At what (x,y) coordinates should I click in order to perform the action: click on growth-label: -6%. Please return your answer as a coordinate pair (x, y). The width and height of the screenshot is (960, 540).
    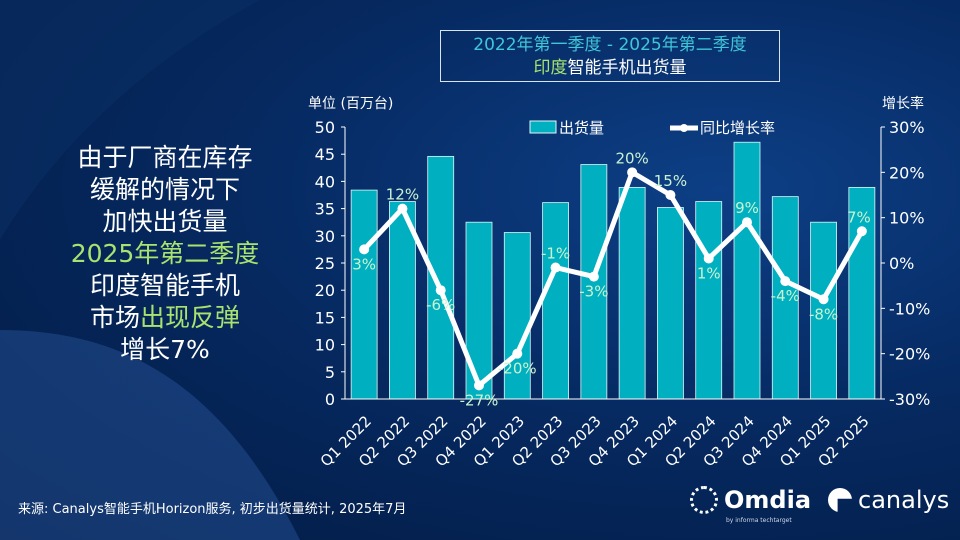
    Looking at the image, I should click on (440, 305).